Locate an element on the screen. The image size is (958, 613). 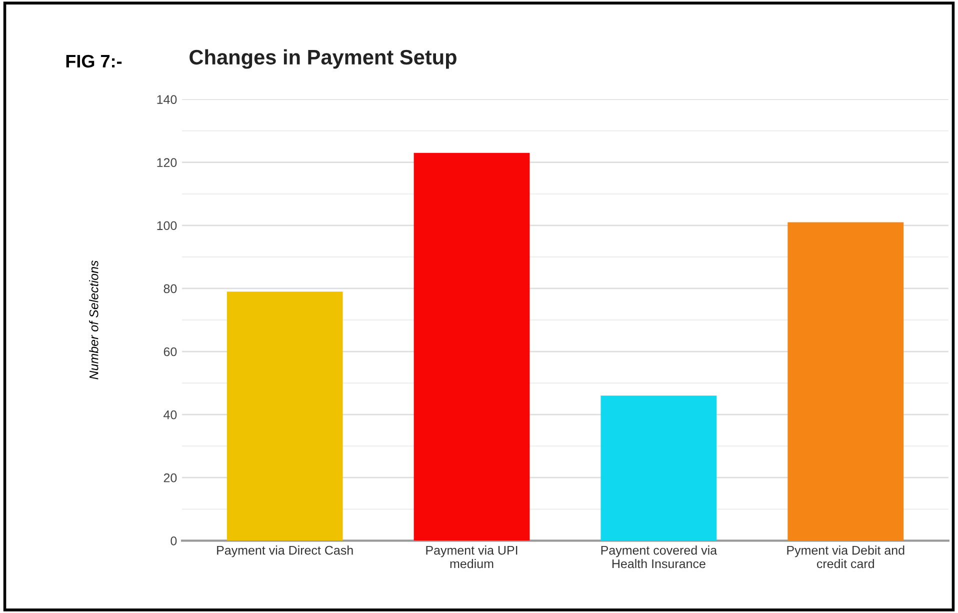
y-axis-title: Number of Selections is located at coordinates (93, 320).